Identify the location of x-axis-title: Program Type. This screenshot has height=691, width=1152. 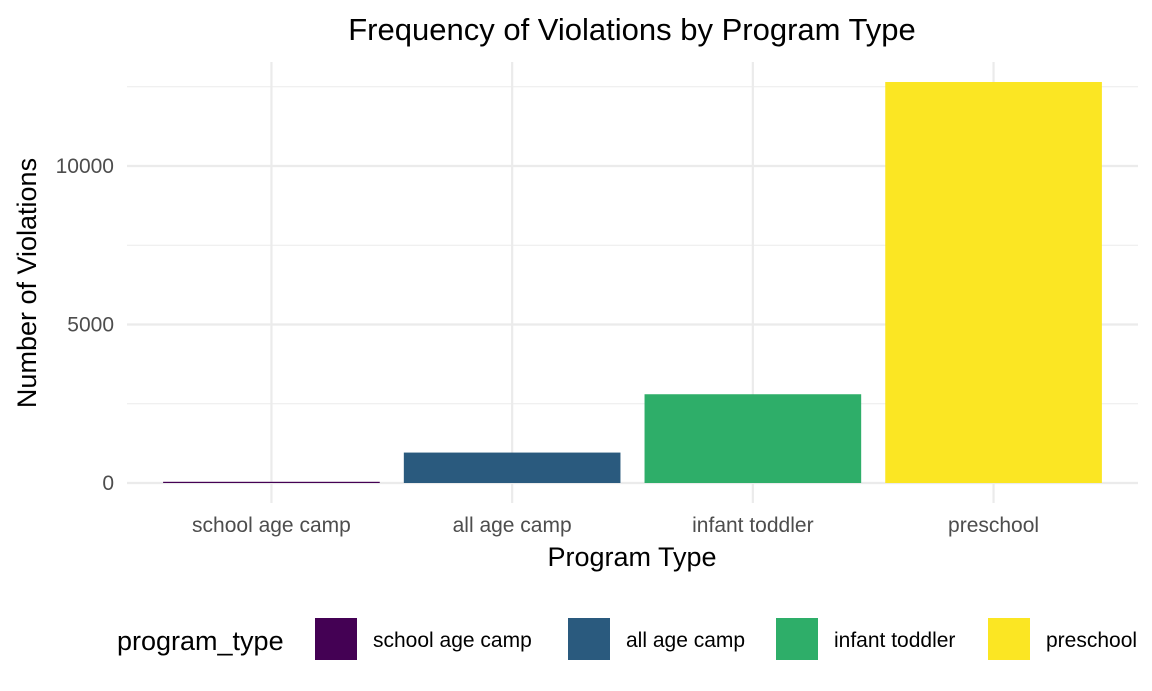
(631, 557).